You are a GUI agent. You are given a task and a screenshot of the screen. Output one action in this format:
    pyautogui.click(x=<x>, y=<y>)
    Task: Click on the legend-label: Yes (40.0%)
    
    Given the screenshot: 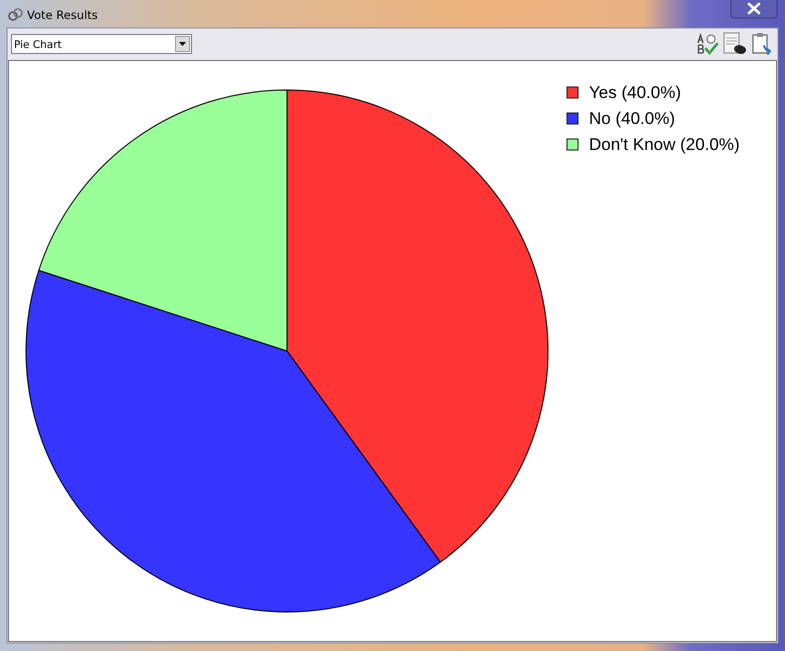 What is the action you would take?
    pyautogui.click(x=635, y=92)
    